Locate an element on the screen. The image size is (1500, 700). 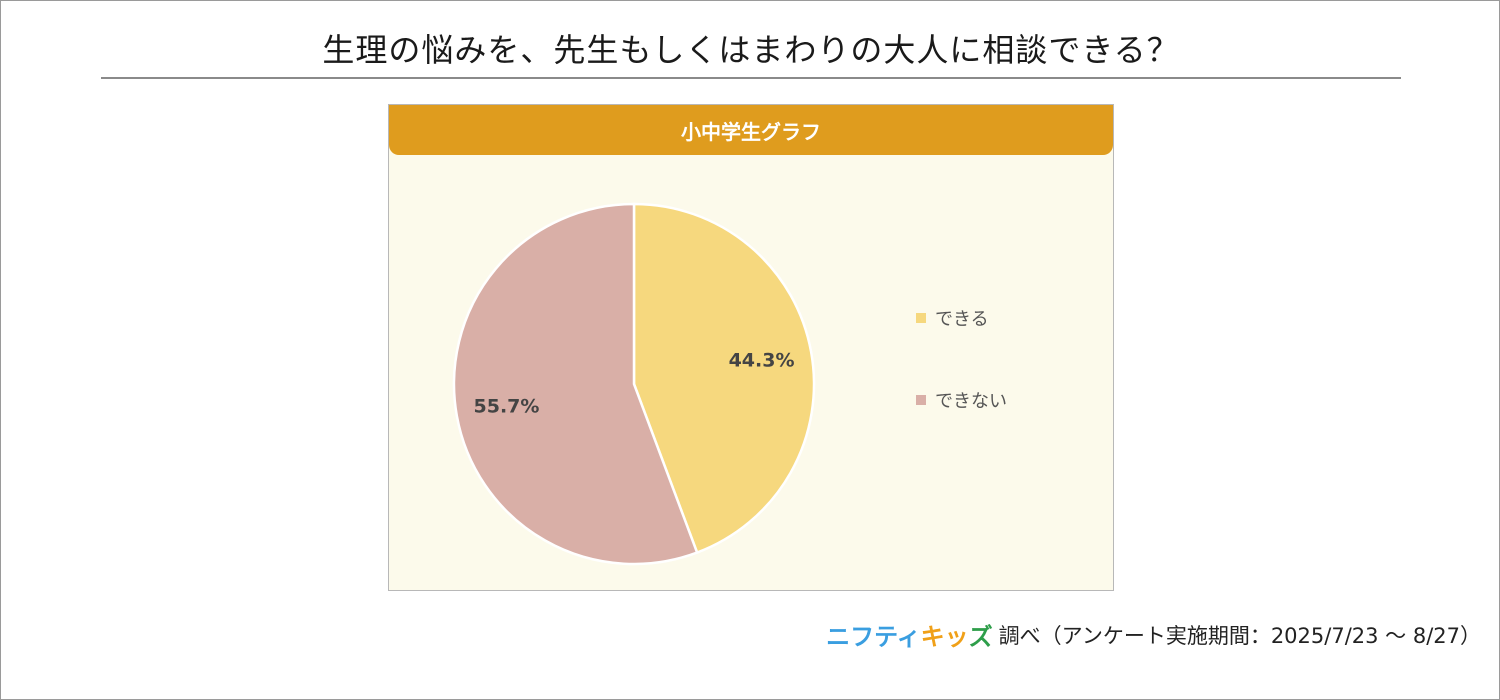
legend-item-0: できる is located at coordinates (952, 318).